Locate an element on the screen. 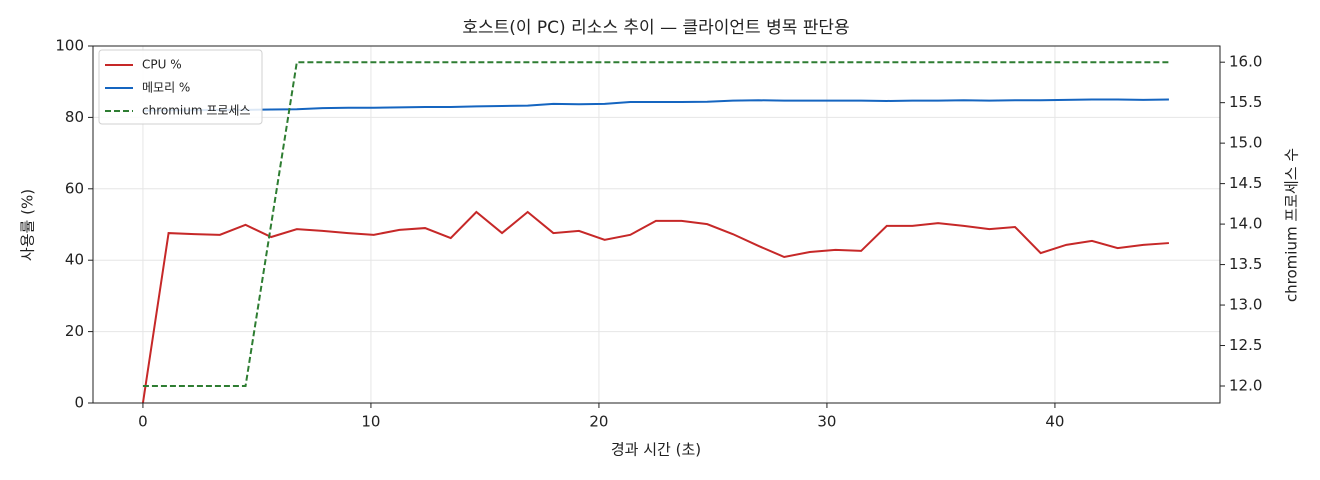 This screenshot has height=480, width=1320. x-tick-label: 0 is located at coordinates (143, 422).